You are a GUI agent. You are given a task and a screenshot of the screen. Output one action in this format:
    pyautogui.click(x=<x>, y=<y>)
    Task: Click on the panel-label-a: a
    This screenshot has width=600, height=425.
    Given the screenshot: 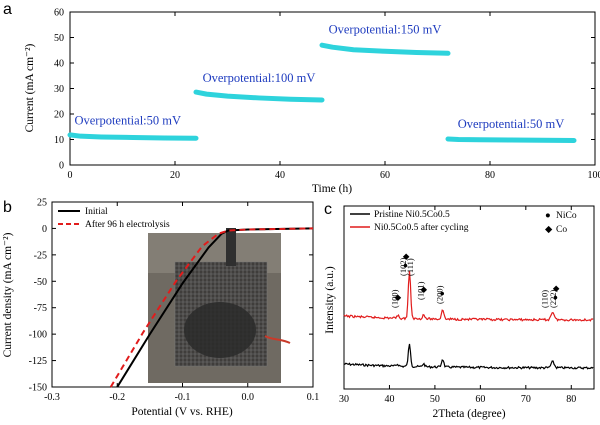 What is the action you would take?
    pyautogui.click(x=7, y=9)
    